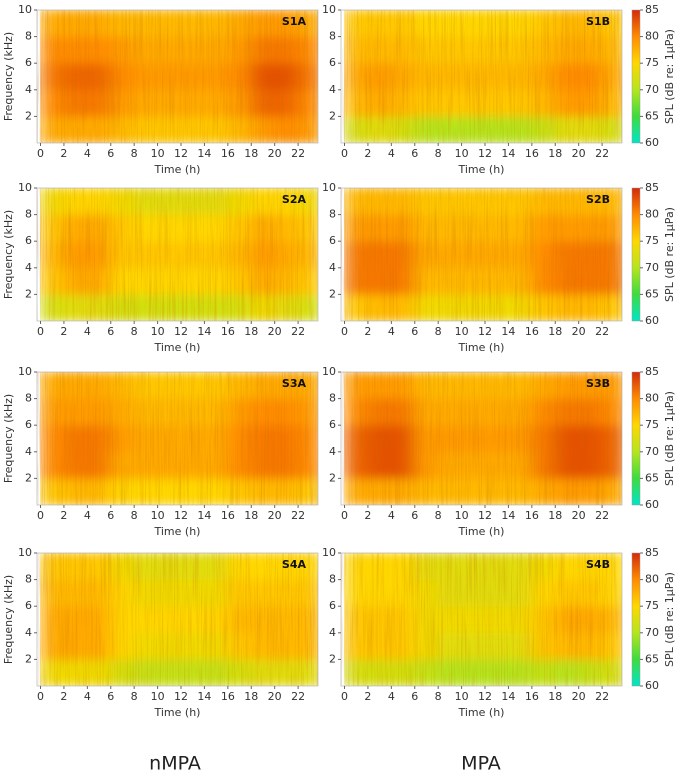 This screenshot has width=685, height=778. Describe the element at coordinates (652, 187) in the screenshot. I see `colorbar-tick-label: 85` at that location.